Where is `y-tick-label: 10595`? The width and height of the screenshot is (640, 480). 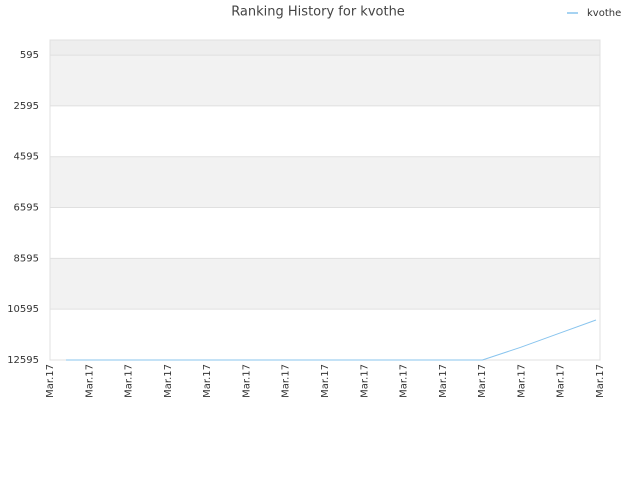 y-tick-label: 10595 is located at coordinates (23, 309).